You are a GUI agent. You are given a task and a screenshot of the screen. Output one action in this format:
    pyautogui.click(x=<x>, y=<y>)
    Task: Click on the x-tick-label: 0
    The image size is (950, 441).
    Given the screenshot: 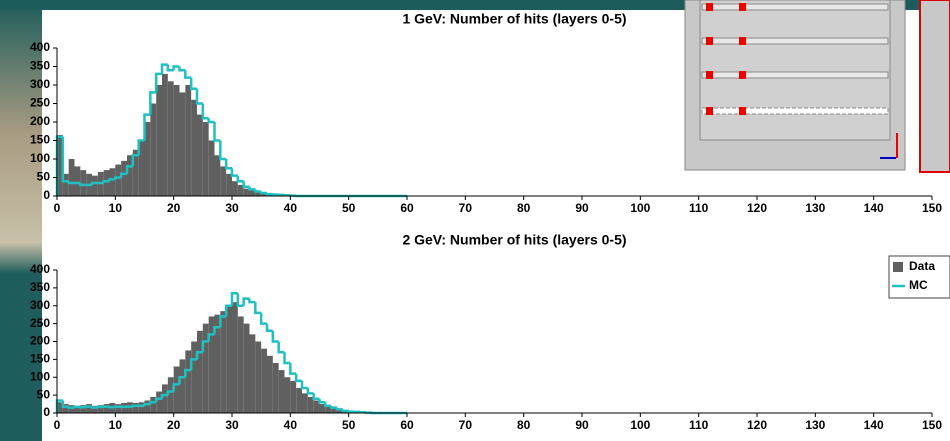 What is the action you would take?
    pyautogui.click(x=57, y=208)
    